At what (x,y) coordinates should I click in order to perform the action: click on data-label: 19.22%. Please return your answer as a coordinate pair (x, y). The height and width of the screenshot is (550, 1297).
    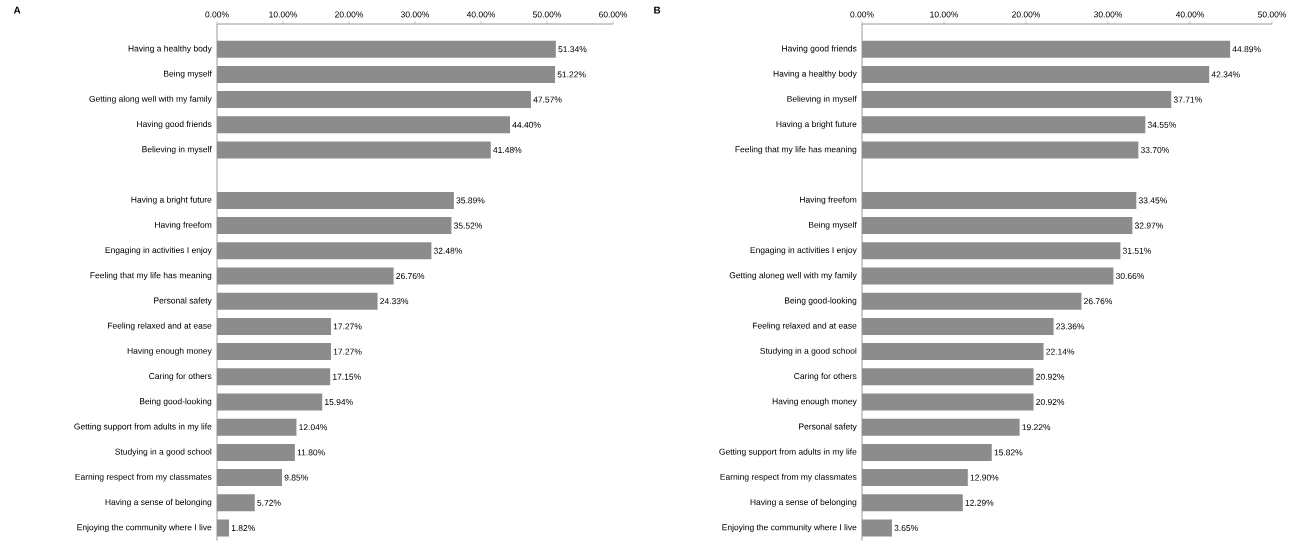
    Looking at the image, I should click on (1036, 427).